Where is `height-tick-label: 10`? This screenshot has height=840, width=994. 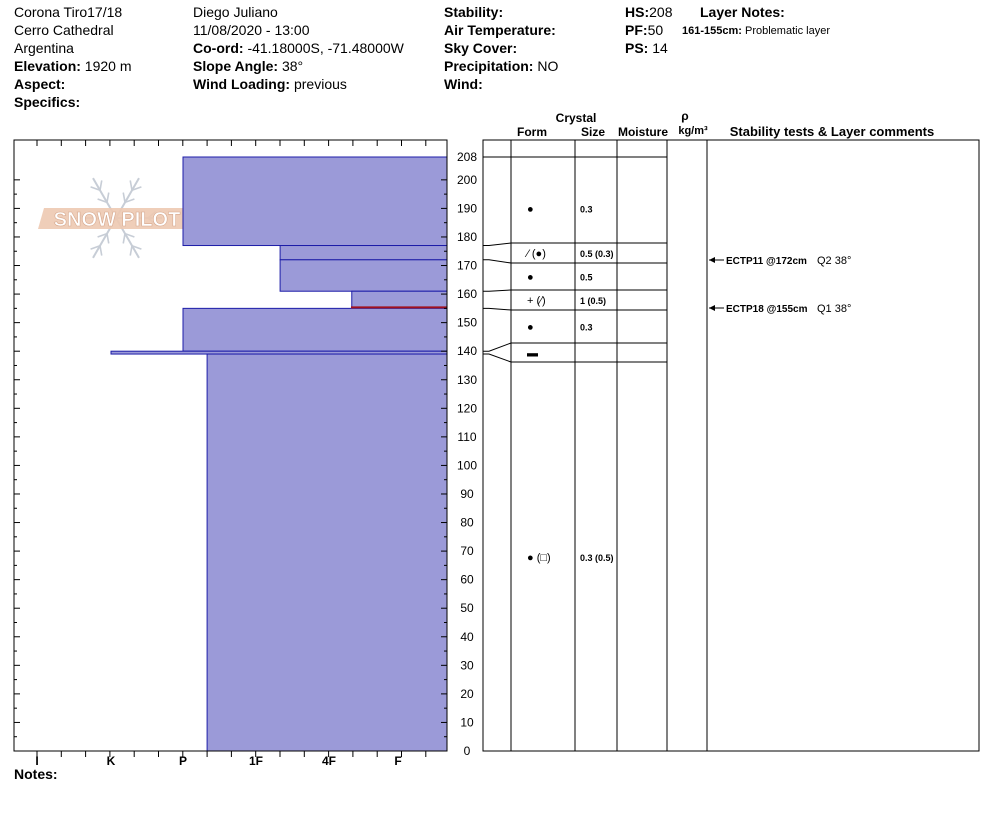
height-tick-label: 10 is located at coordinates (467, 722).